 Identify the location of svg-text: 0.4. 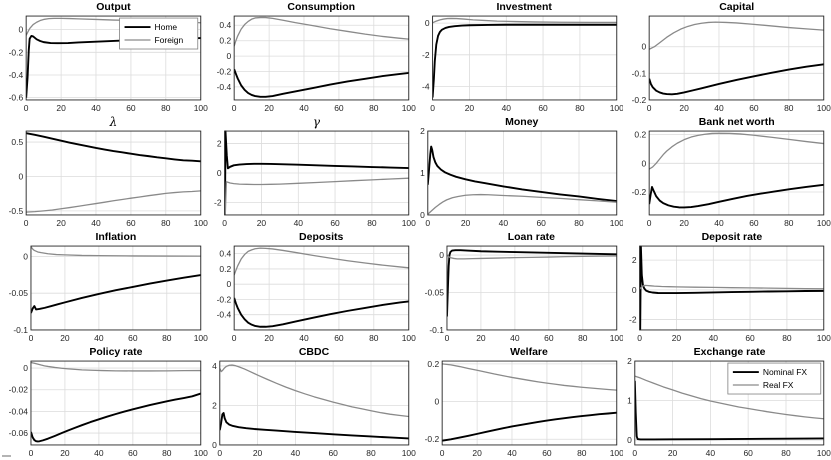
(225, 25).